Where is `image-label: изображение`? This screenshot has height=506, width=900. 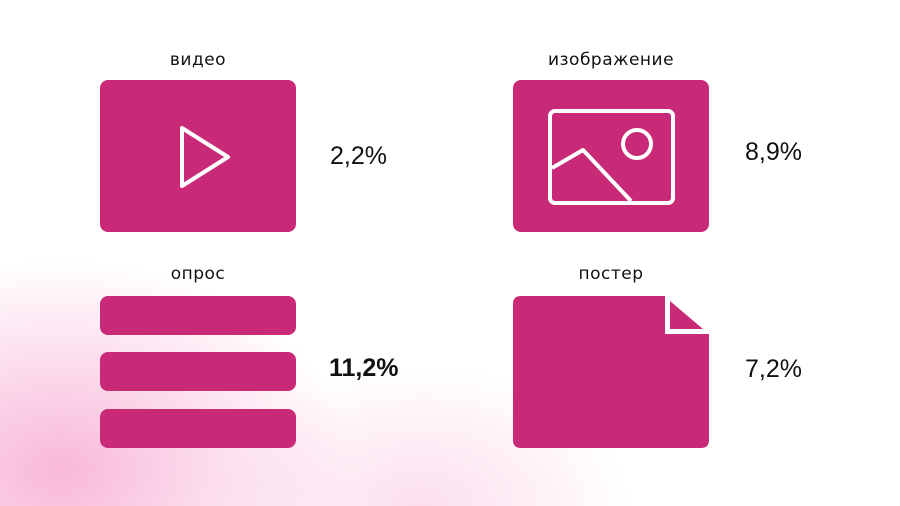
image-label: изображение is located at coordinates (611, 60).